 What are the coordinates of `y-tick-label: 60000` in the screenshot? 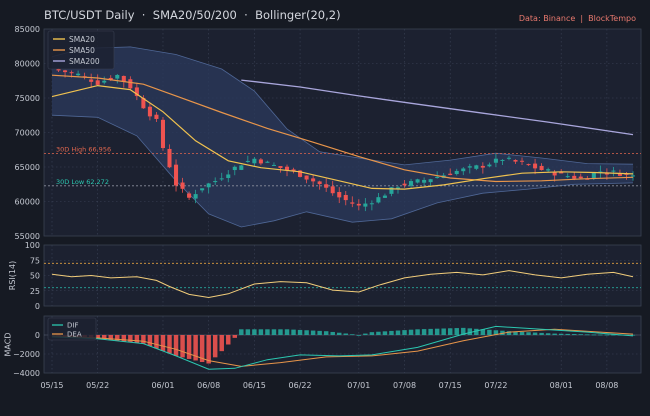 It's located at (27, 202).